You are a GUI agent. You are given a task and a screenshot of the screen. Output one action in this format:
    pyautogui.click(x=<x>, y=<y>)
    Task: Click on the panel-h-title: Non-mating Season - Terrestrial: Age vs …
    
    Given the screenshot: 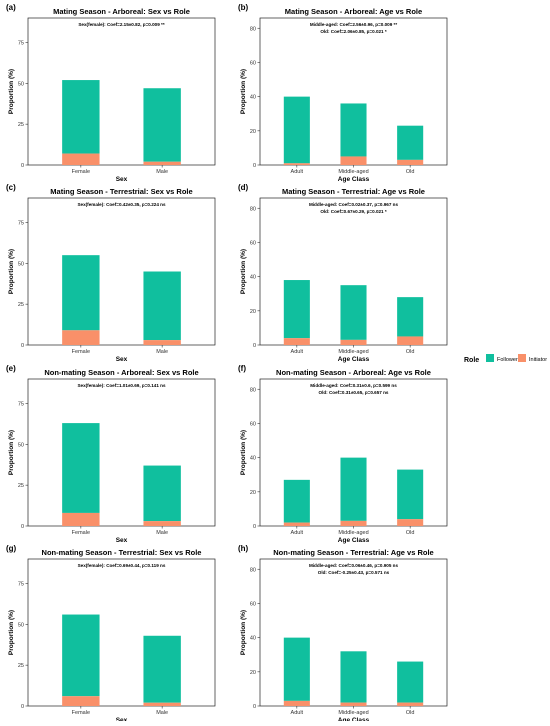 What is the action you would take?
    pyautogui.click(x=353, y=552)
    